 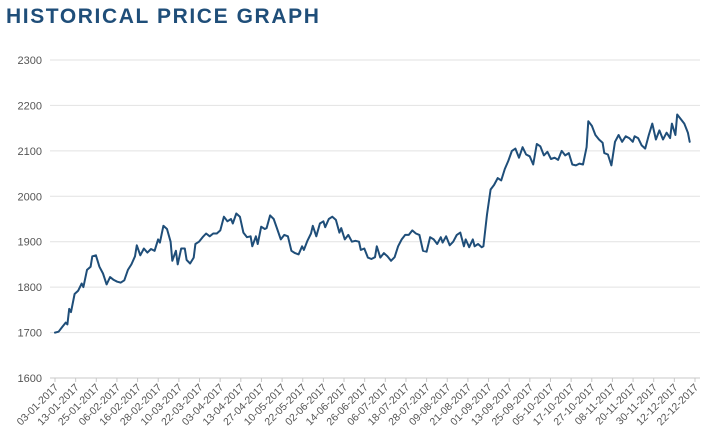 What do you see at coordinates (30, 379) in the screenshot?
I see `y-tick-label: 1600` at bounding box center [30, 379].